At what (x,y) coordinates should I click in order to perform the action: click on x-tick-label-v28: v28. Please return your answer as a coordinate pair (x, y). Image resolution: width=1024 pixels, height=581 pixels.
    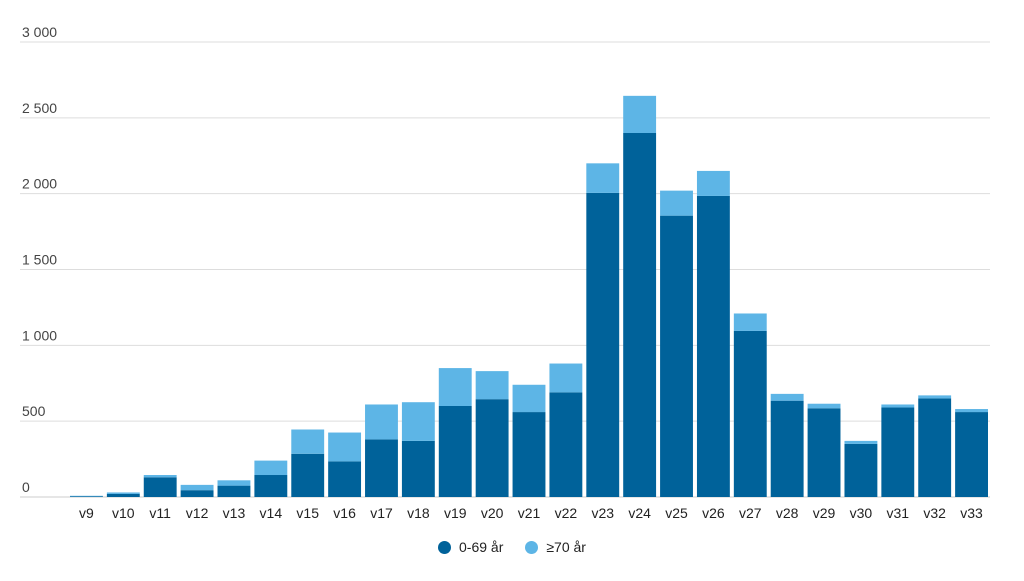
    Looking at the image, I should click on (787, 513).